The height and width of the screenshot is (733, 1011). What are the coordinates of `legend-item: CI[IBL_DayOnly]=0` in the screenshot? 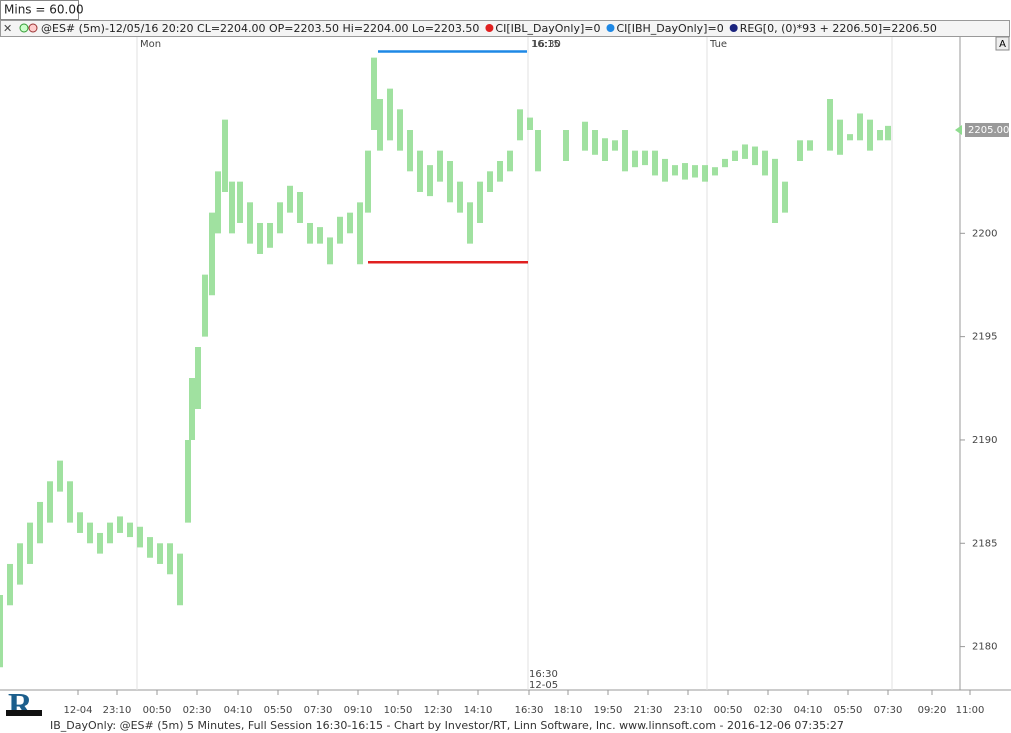 It's located at (547, 28).